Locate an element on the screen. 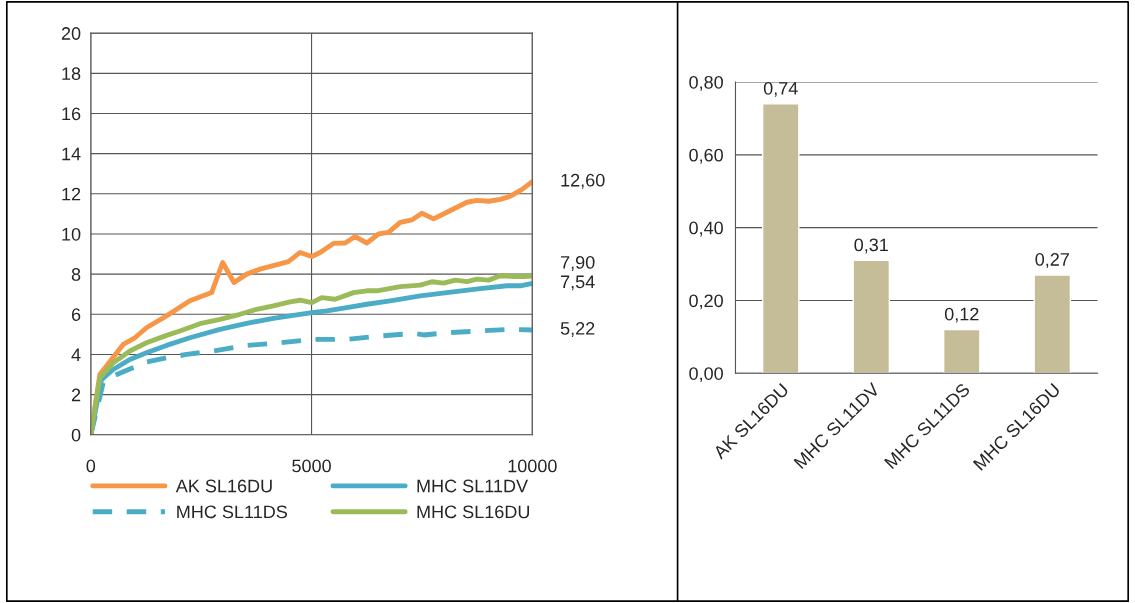 The image size is (1135, 603). legend-label: MHC SL16DU is located at coordinates (473, 512).